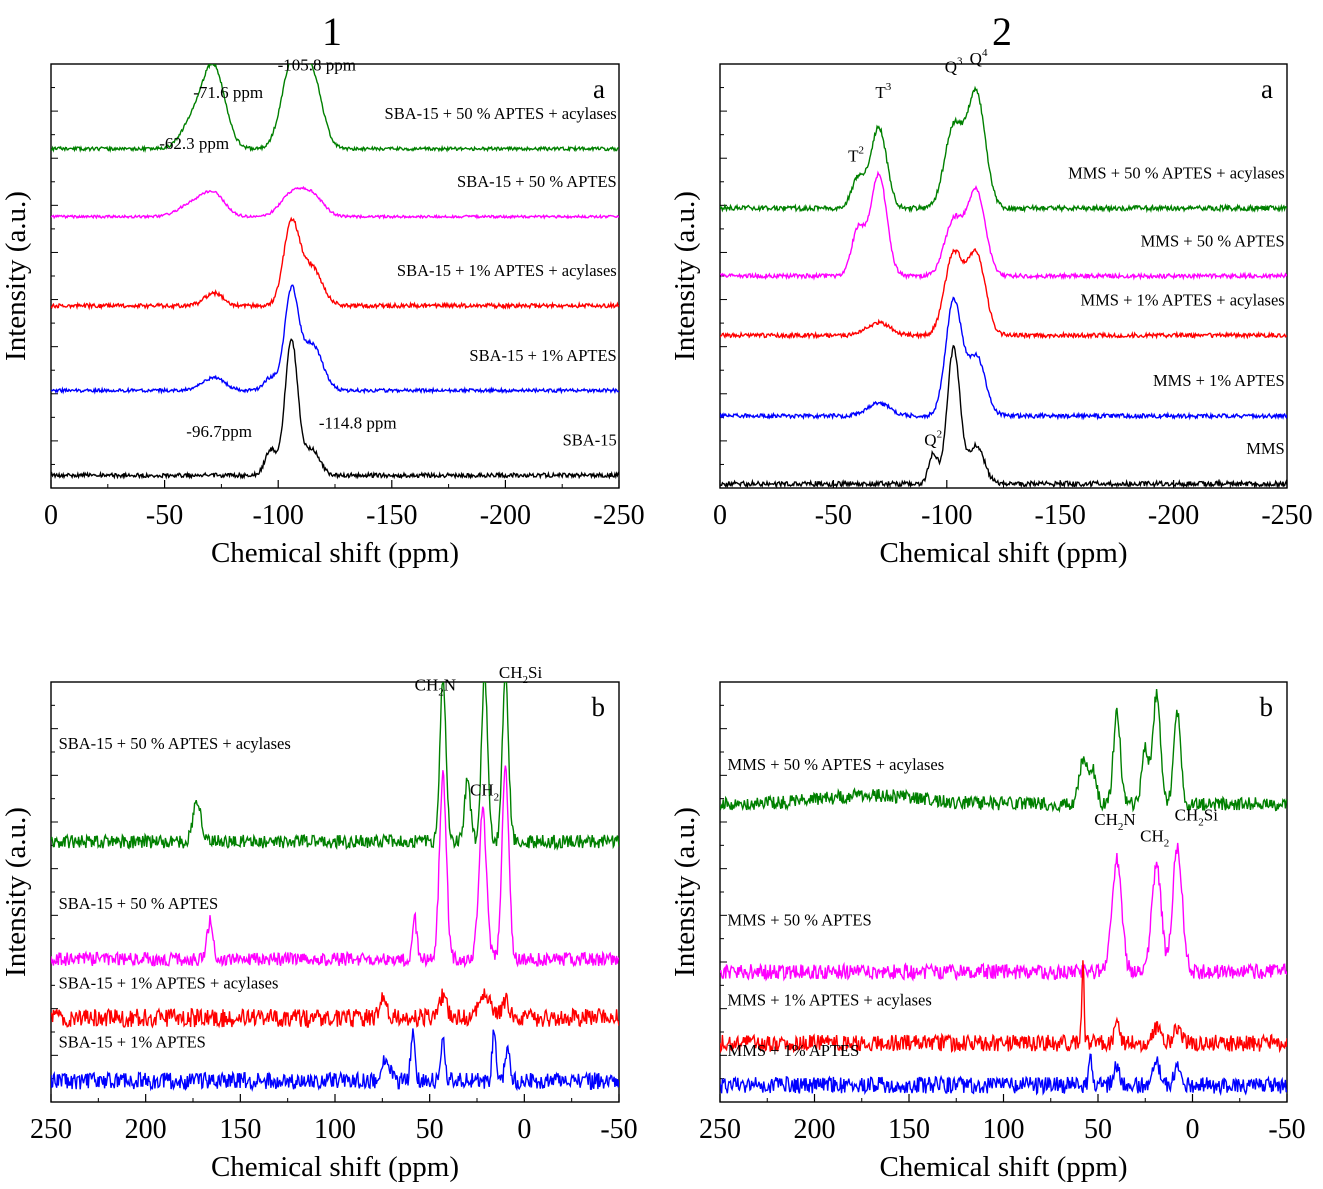 The width and height of the screenshot is (1323, 1189). Describe the element at coordinates (219, 431) in the screenshot. I see `peak-annotation: -96.7ppm` at that location.